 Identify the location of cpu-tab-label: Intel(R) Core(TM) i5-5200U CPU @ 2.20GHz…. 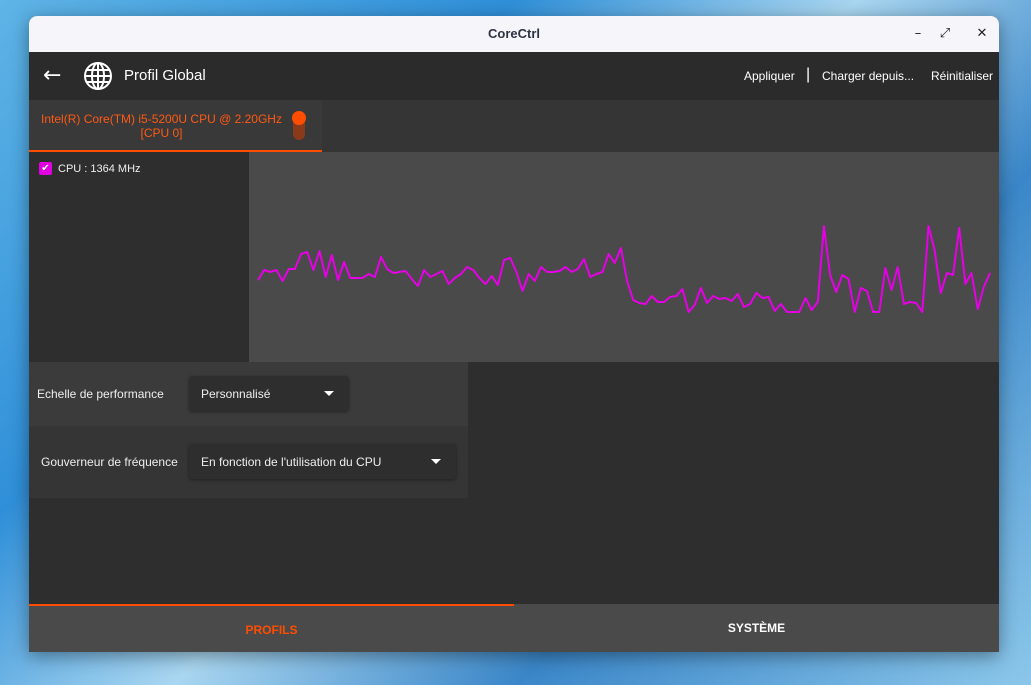
(161, 126).